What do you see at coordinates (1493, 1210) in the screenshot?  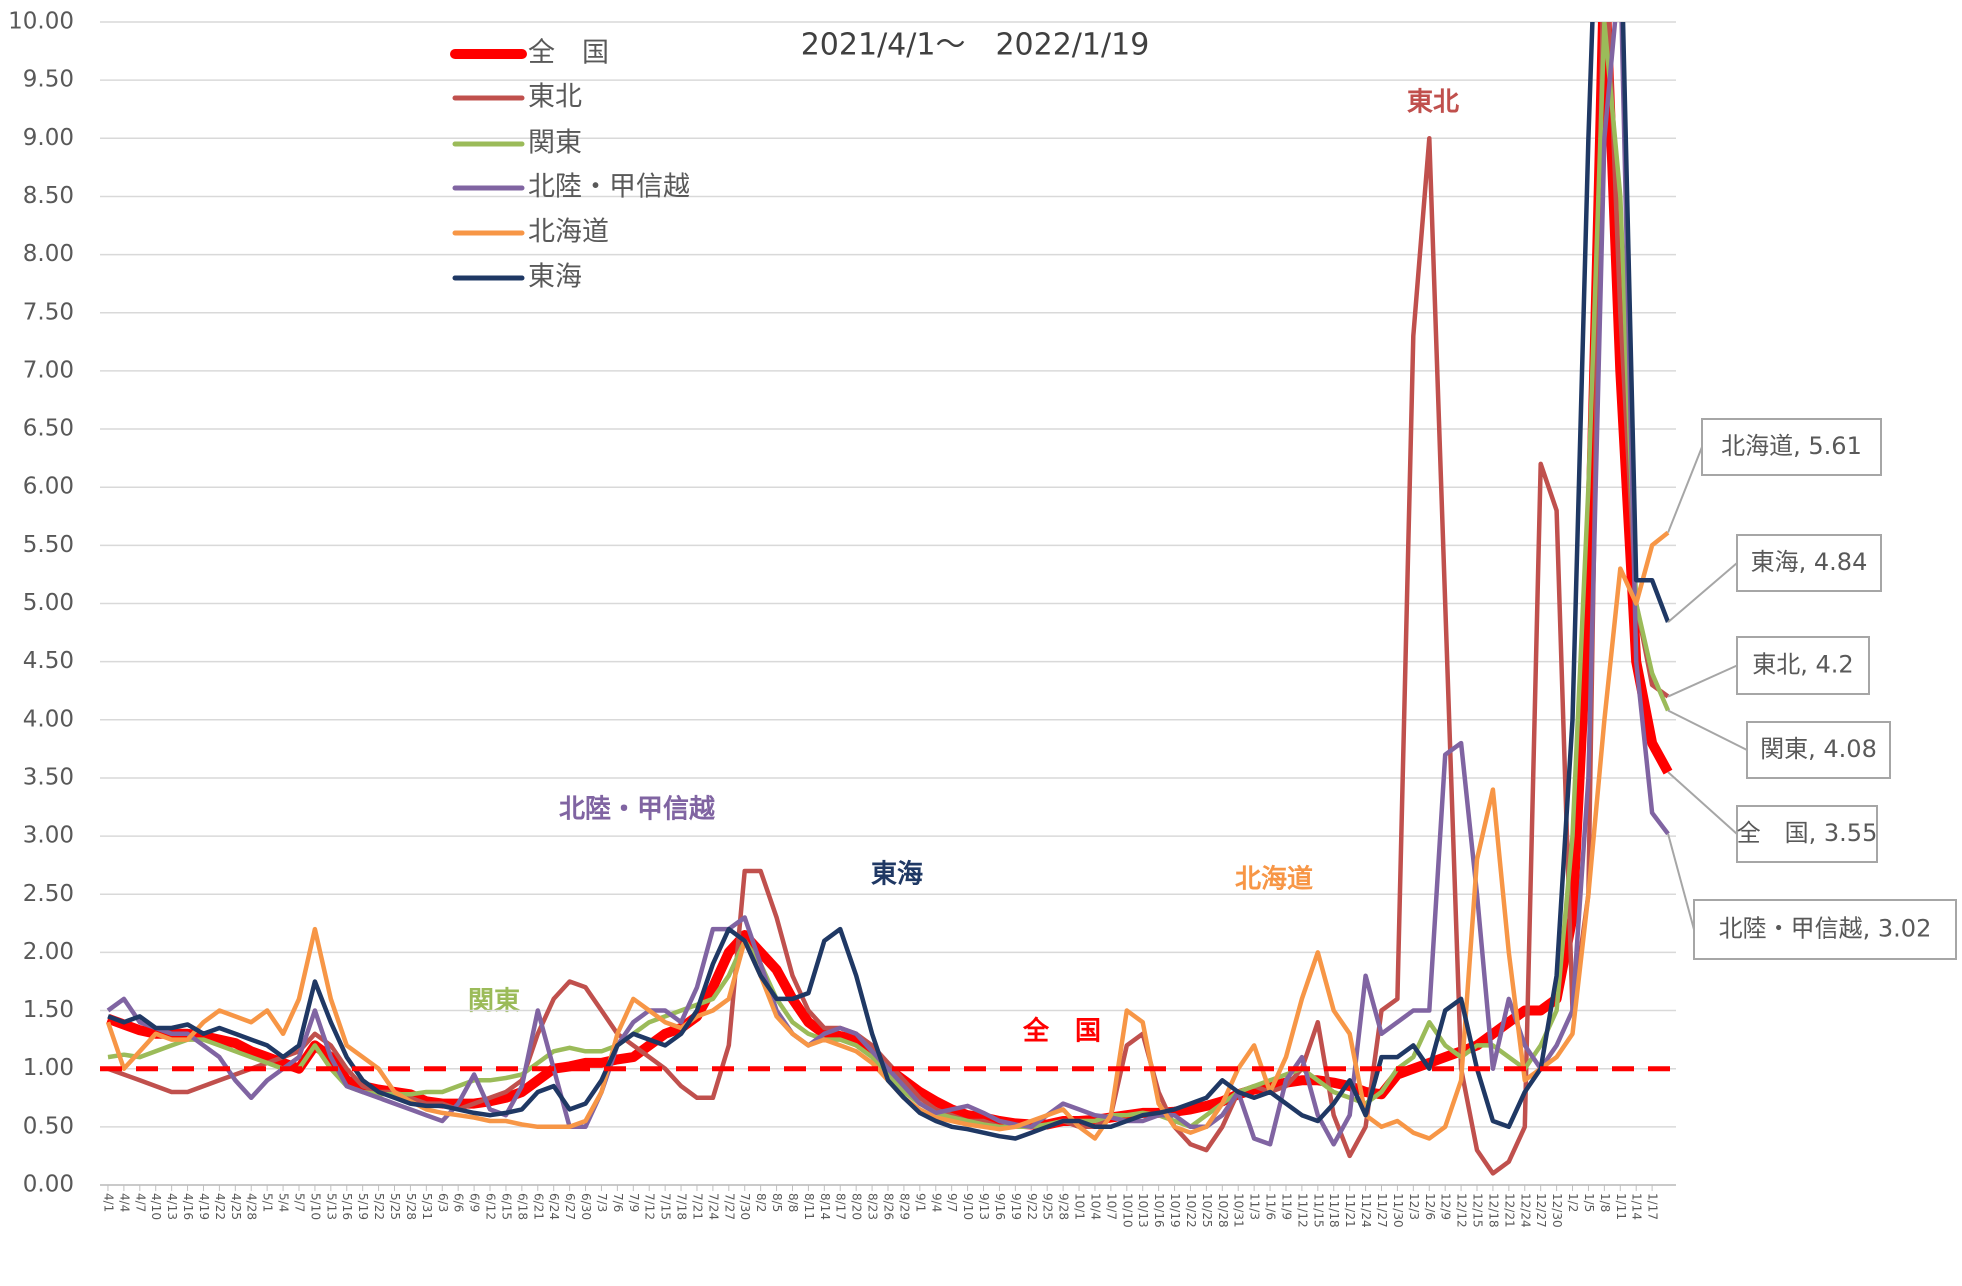 I see `x-tick-label: 12/18` at bounding box center [1493, 1210].